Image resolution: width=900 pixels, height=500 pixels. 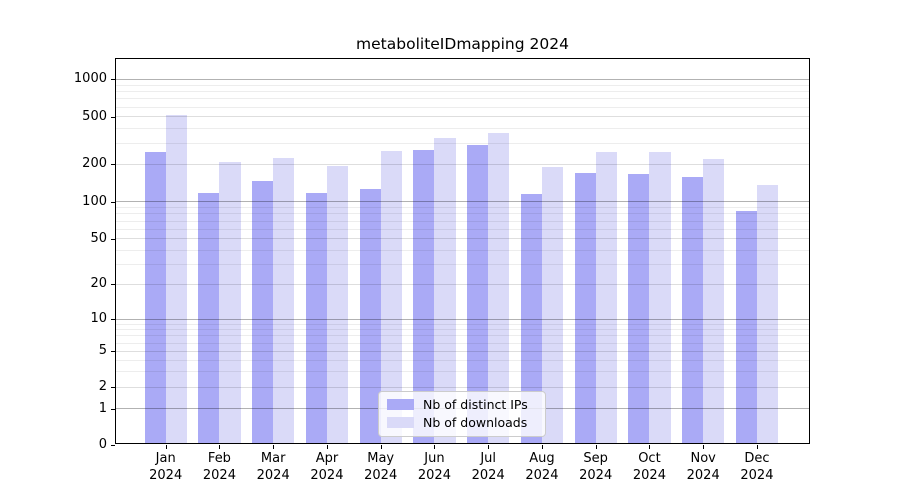 I want to click on x-tick-label-oct-2024: Oct 2024, so click(x=649, y=467).